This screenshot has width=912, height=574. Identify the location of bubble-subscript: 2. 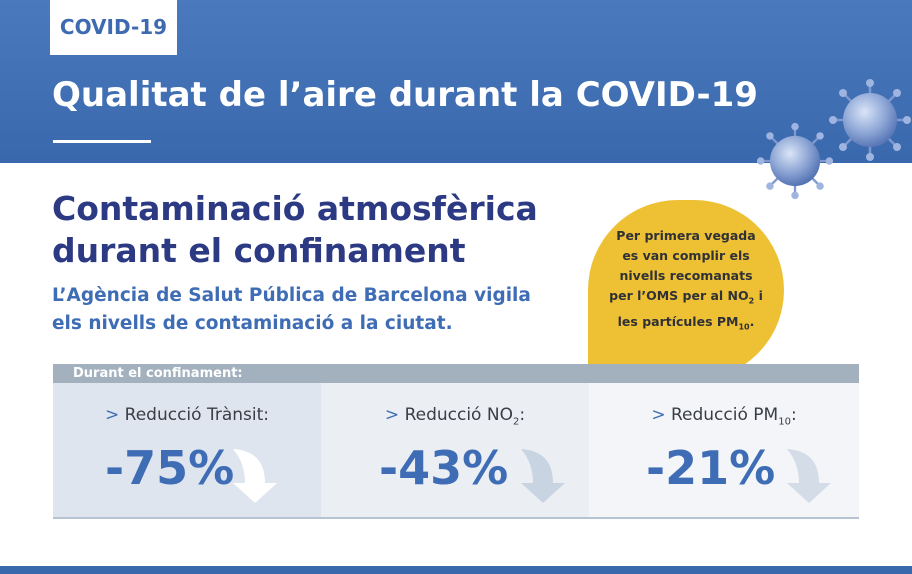
(751, 301).